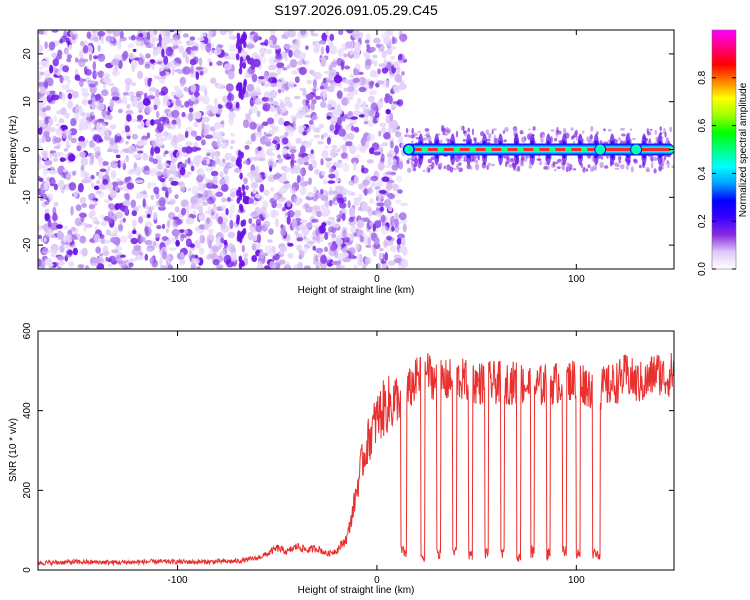 The image size is (750, 600). I want to click on colorbar-tick-label: 0.8, so click(702, 77).